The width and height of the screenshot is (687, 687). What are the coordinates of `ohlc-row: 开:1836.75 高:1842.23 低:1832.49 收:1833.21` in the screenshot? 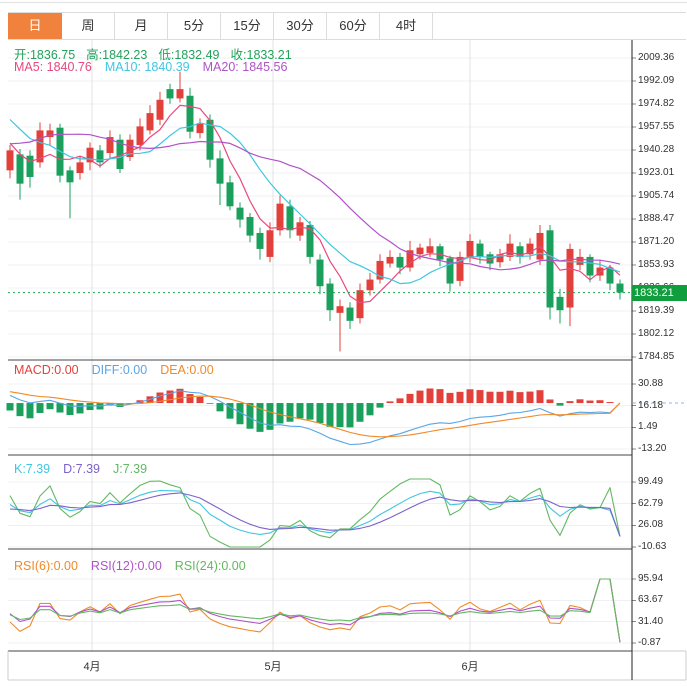 It's located at (153, 53).